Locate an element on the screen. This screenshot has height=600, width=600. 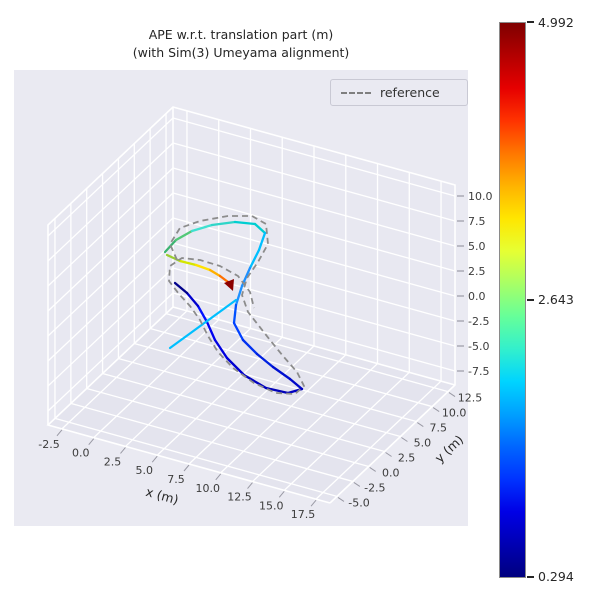
x-tick-label: -2.5 is located at coordinates (48, 444).